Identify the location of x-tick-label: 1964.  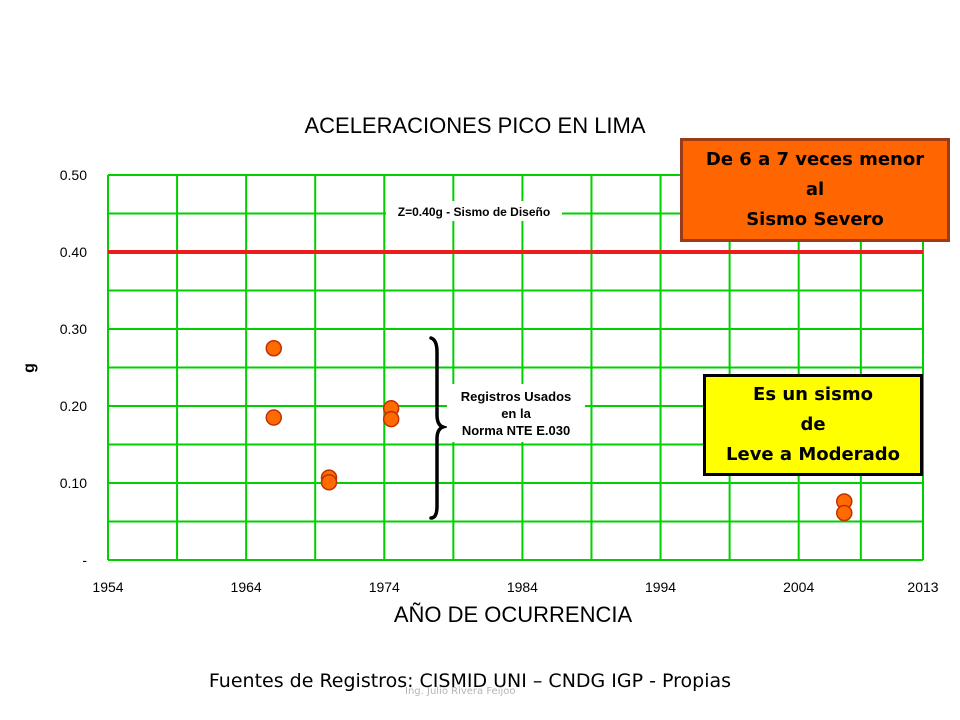
(246, 587).